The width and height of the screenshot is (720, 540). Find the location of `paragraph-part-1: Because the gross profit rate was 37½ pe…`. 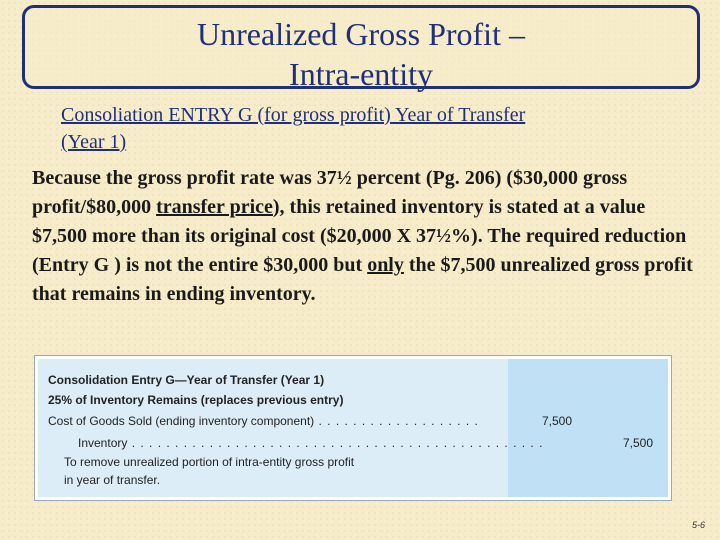

paragraph-part-1: Because the gross profit rate was 37½ pe… is located at coordinates (330, 192).